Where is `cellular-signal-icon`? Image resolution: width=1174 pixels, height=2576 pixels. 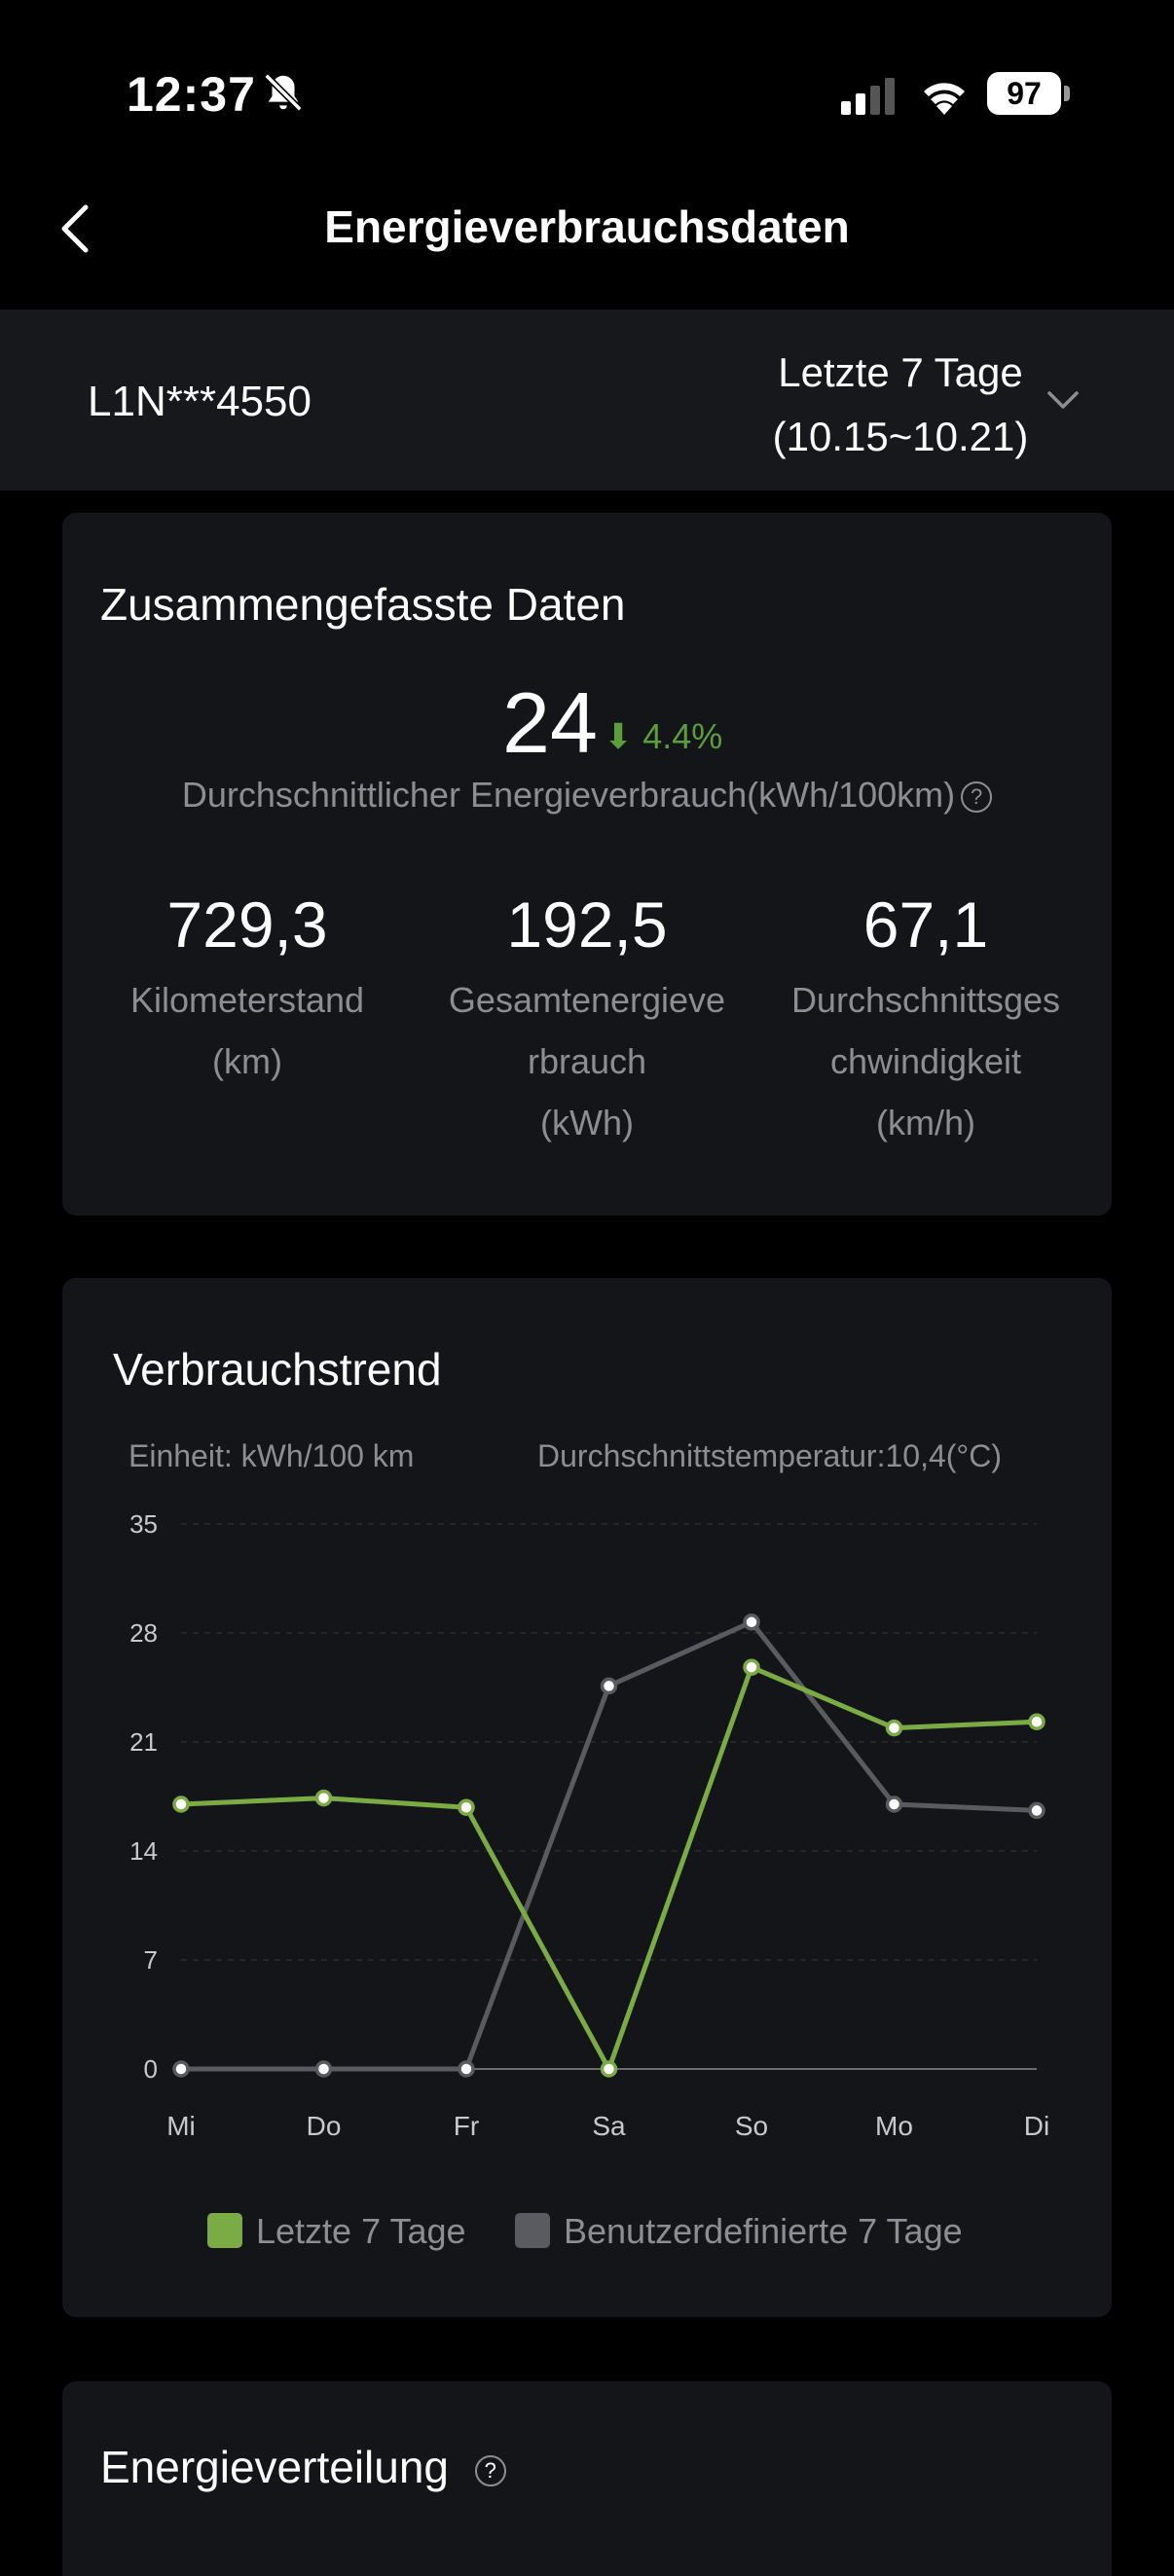
cellular-signal-icon is located at coordinates (868, 96).